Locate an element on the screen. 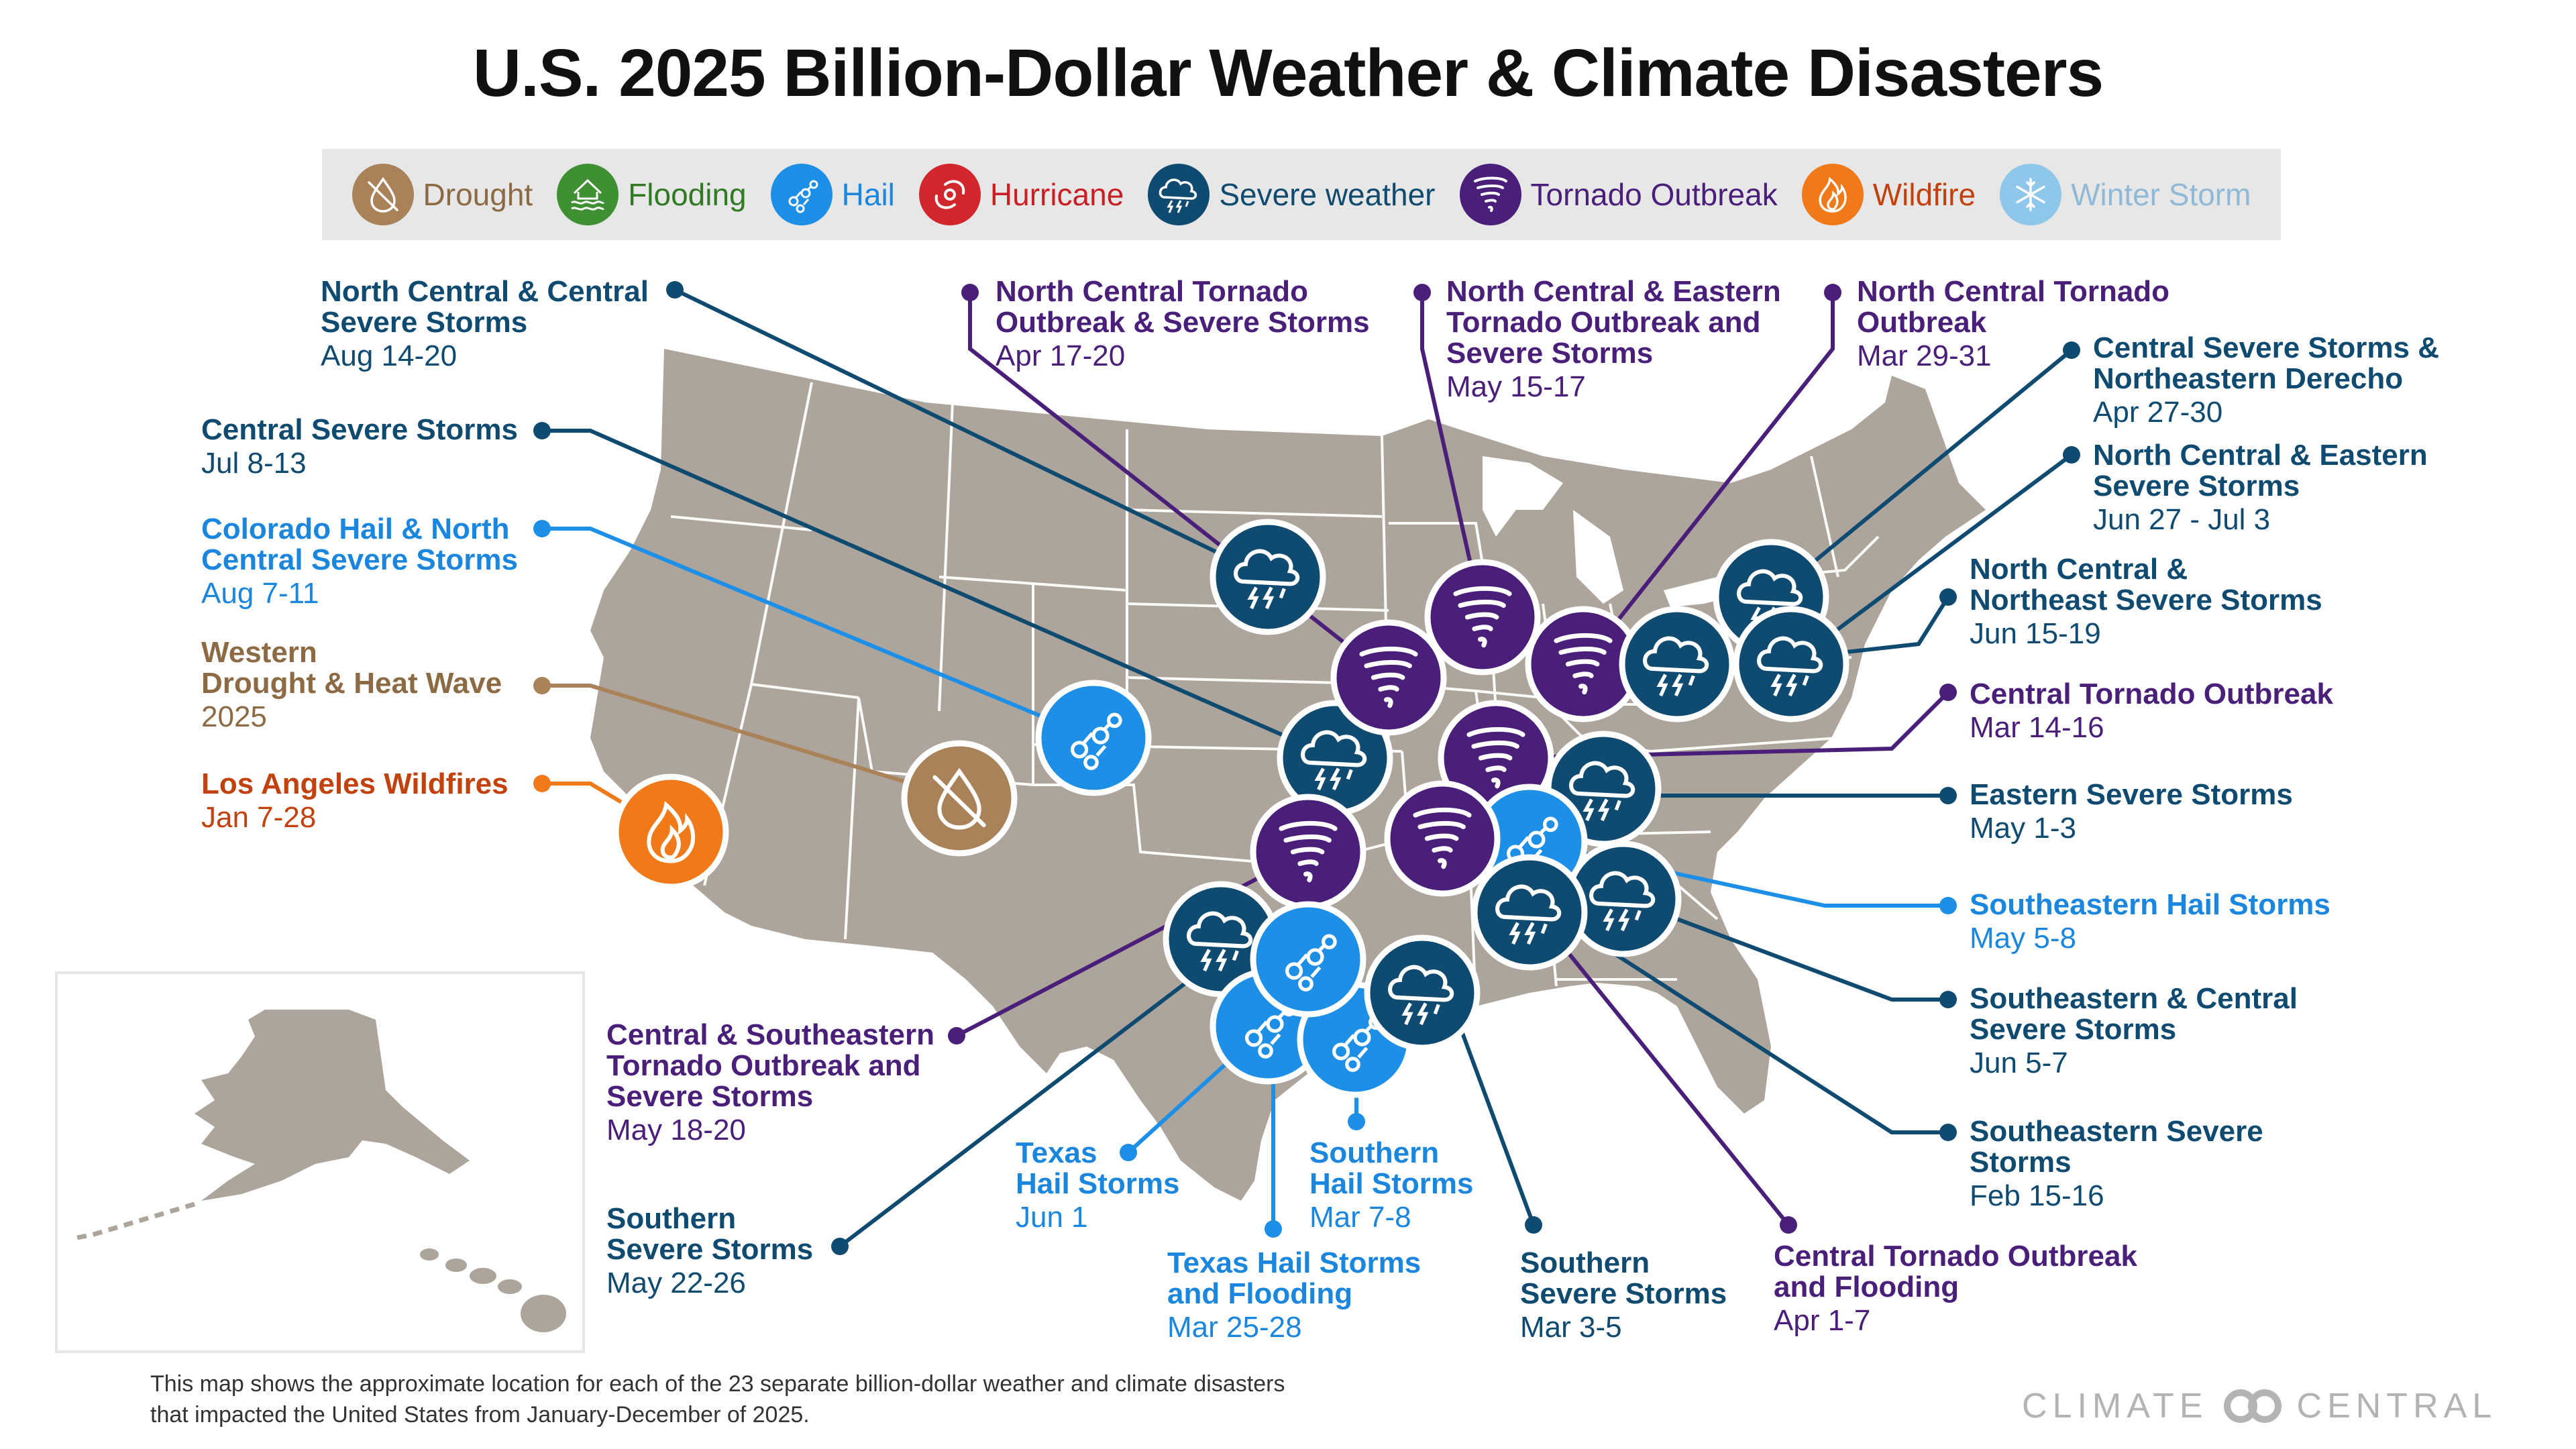 The image size is (2576, 1449). legend-label-wildfire: Wildfire is located at coordinates (1924, 194).